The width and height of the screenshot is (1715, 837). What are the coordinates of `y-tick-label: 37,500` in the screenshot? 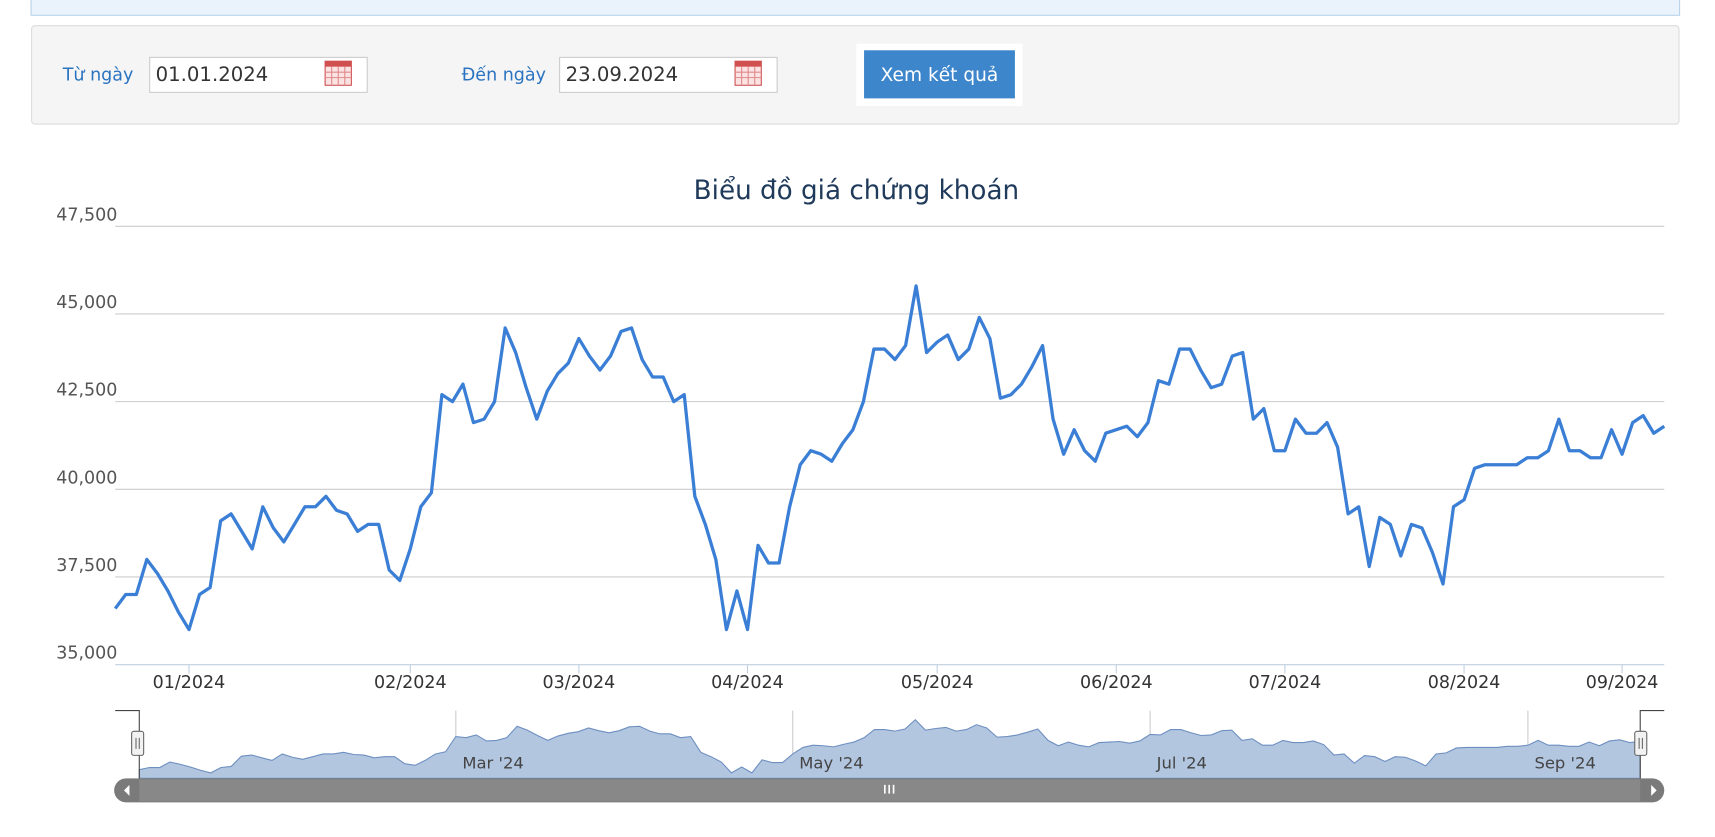 It's located at (86, 566).